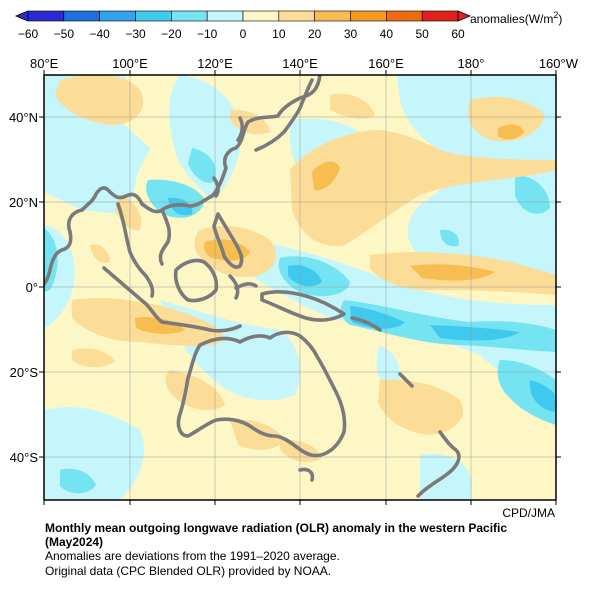 This screenshot has width=600, height=600. I want to click on longitude-label: 160°E, so click(386, 63).